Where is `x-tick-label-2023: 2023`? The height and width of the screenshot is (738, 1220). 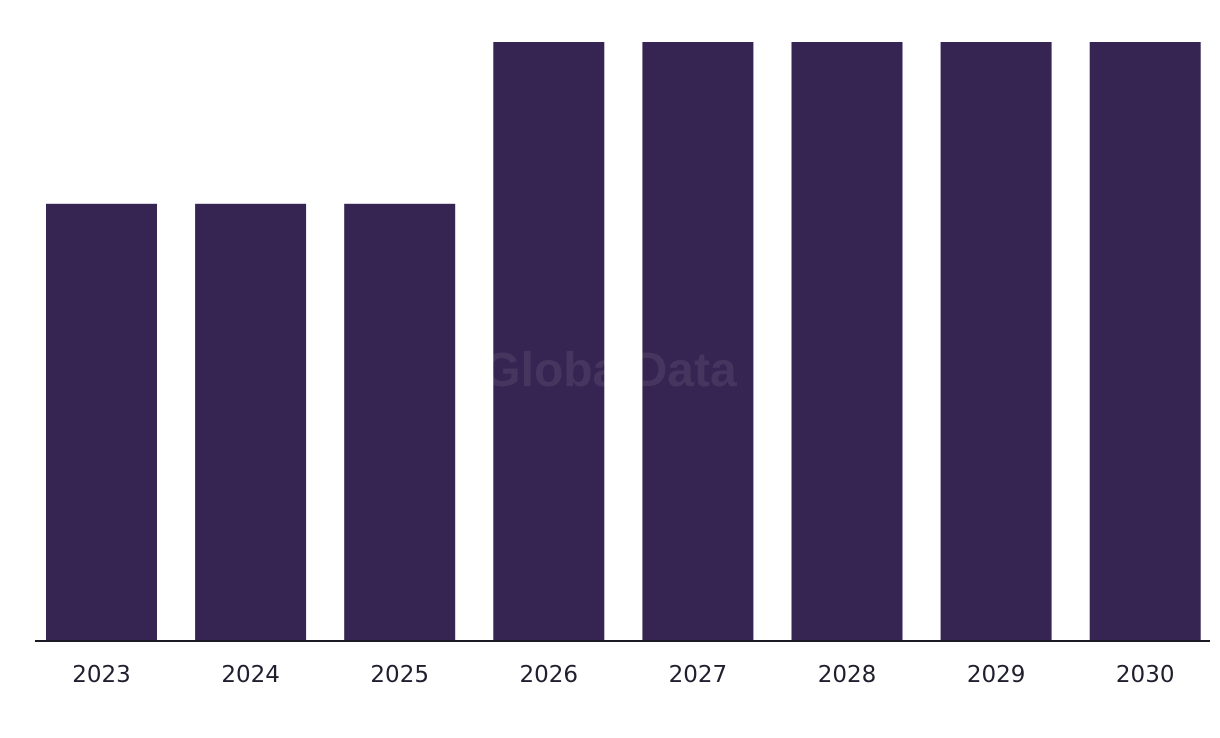
x-tick-label-2023: 2023 is located at coordinates (101, 675).